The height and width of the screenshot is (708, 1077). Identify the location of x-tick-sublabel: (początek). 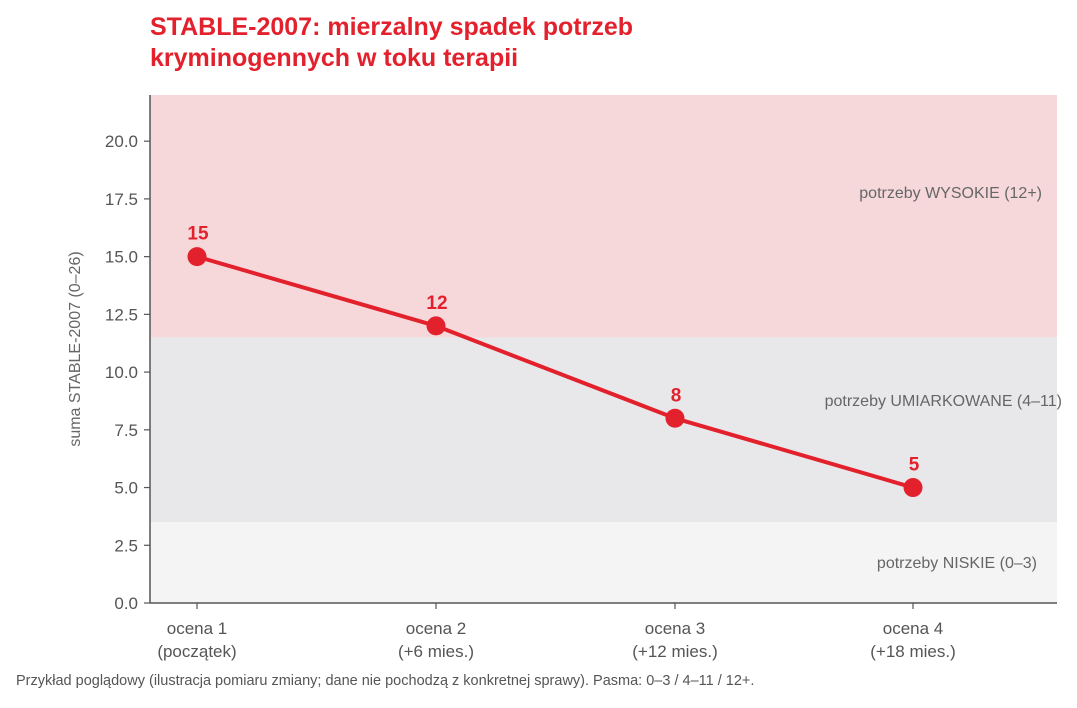
(196, 651).